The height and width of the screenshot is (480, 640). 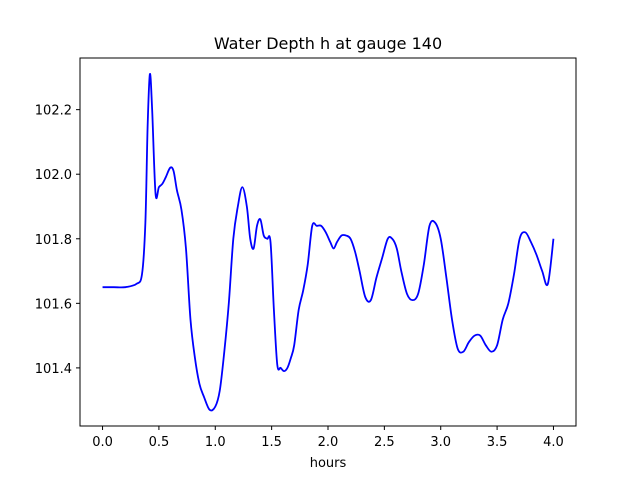 What do you see at coordinates (440, 442) in the screenshot?
I see `x-tick-label: 3.0` at bounding box center [440, 442].